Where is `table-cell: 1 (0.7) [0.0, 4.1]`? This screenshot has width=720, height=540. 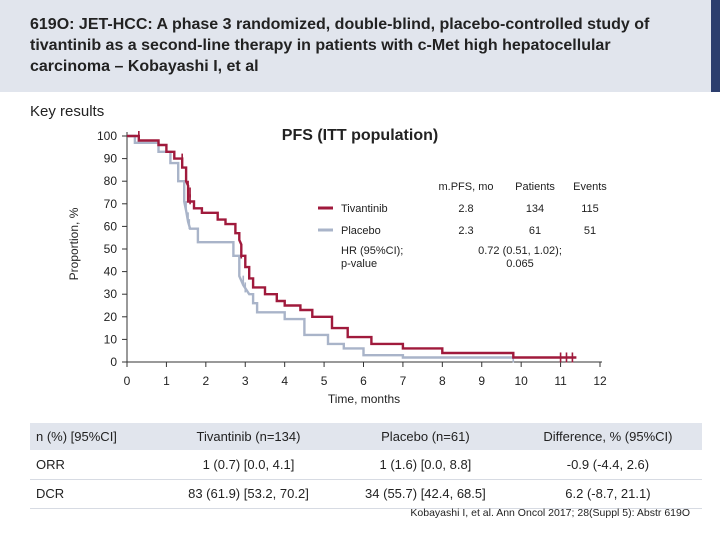 table-cell: 1 (0.7) [0.0, 4.1] is located at coordinates (248, 465).